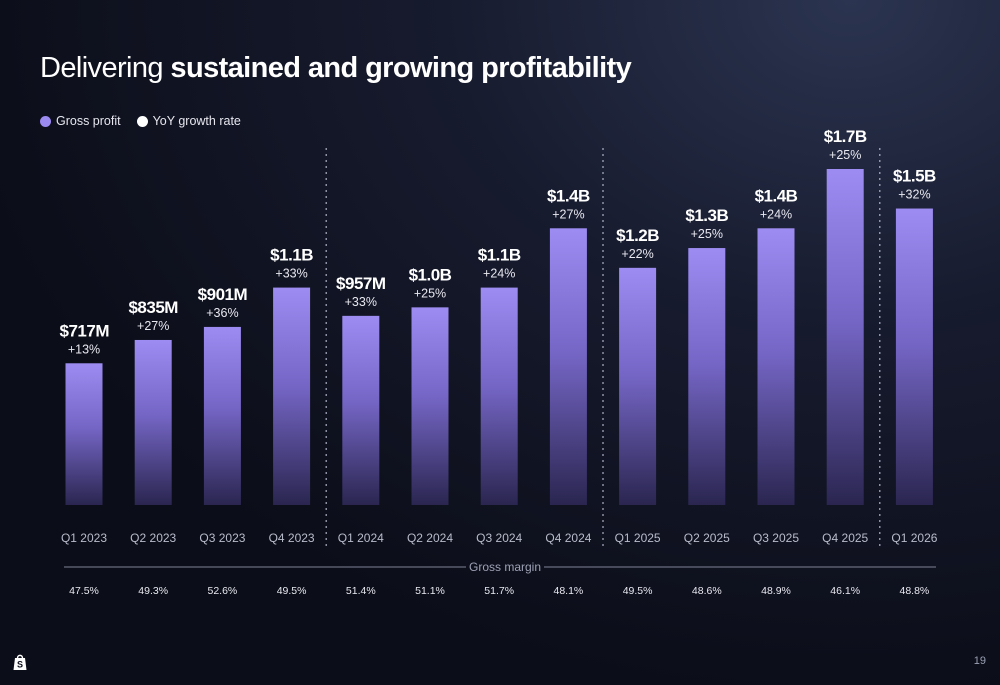  Describe the element at coordinates (223, 591) in the screenshot. I see `gross-margin-value: 52.6%` at that location.